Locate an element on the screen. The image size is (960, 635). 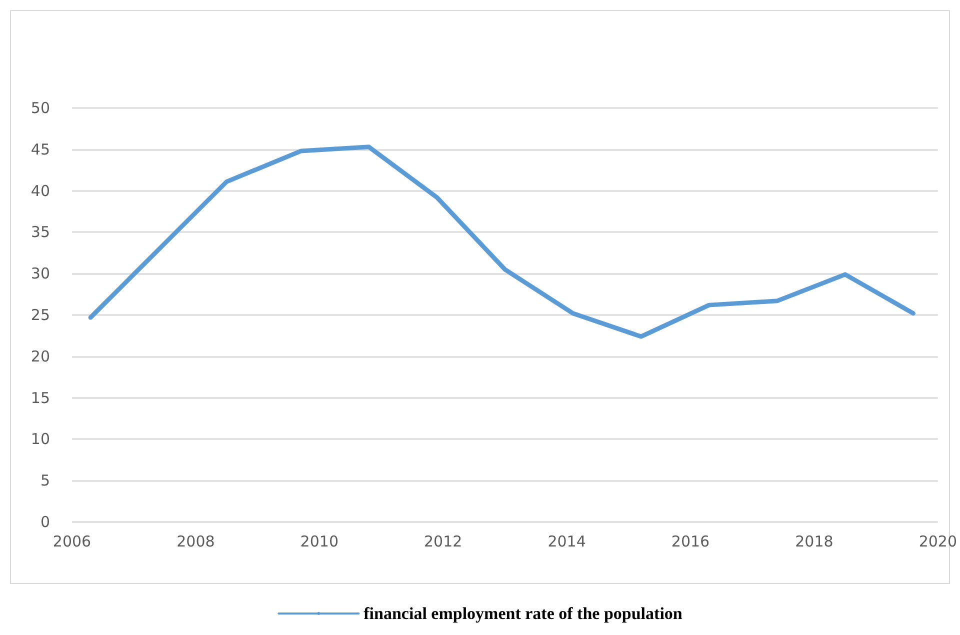
y-tick-label: 35 is located at coordinates (40, 232).